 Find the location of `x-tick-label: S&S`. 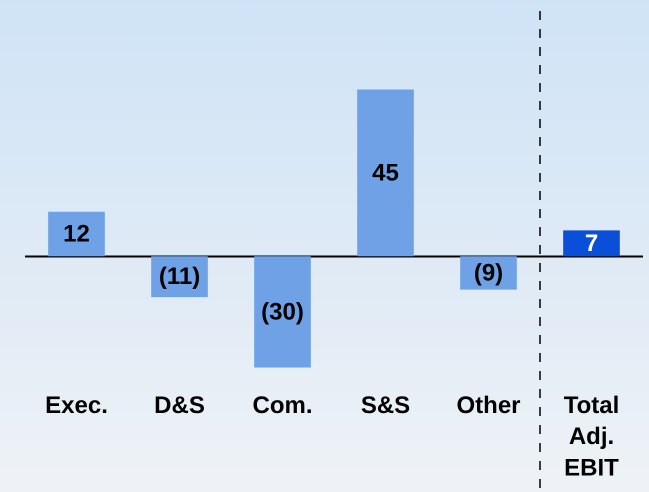

x-tick-label: S&S is located at coordinates (385, 405).